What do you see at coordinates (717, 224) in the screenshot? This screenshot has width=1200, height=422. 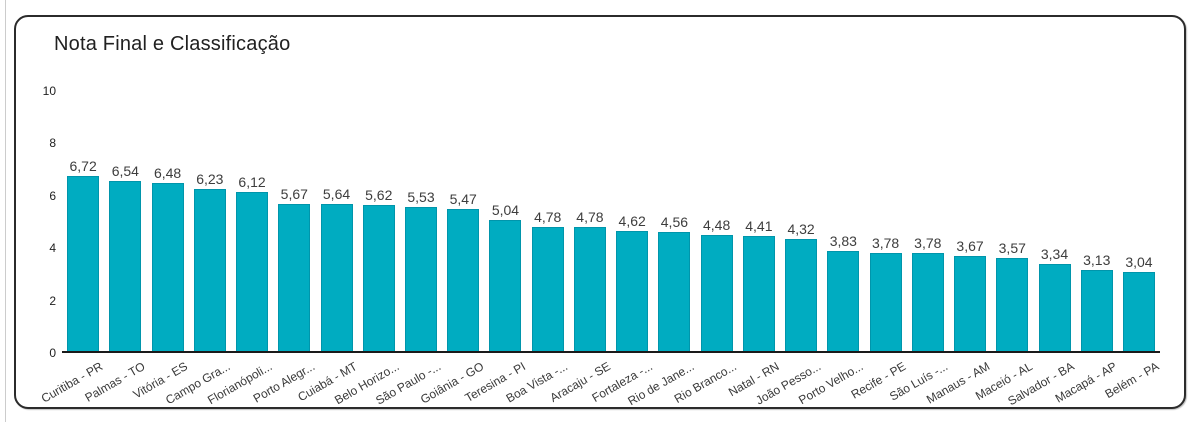 I see `bar-value-label: 4,48` at bounding box center [717, 224].